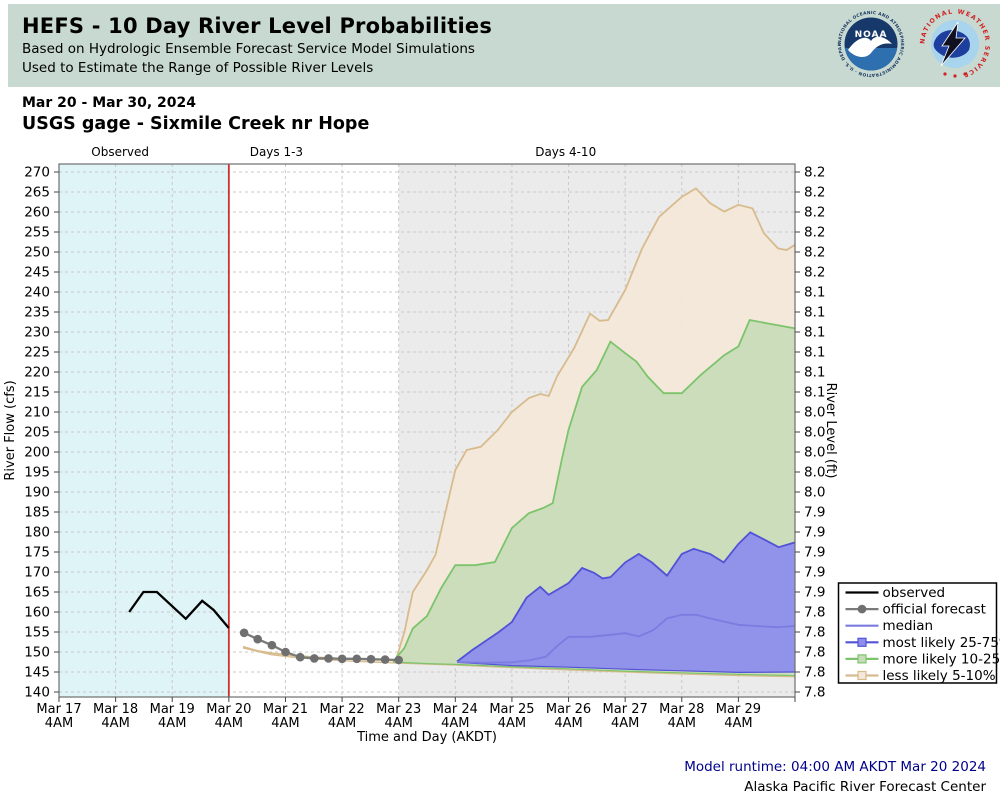  I want to click on svg-text: Mar 27, so click(625, 709).